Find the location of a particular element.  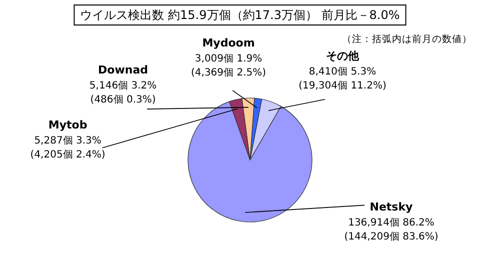

chart-title: ウイルス検出数 約15.9万個（約17.3万個） 前月比－8.0% is located at coordinates (240, 15).